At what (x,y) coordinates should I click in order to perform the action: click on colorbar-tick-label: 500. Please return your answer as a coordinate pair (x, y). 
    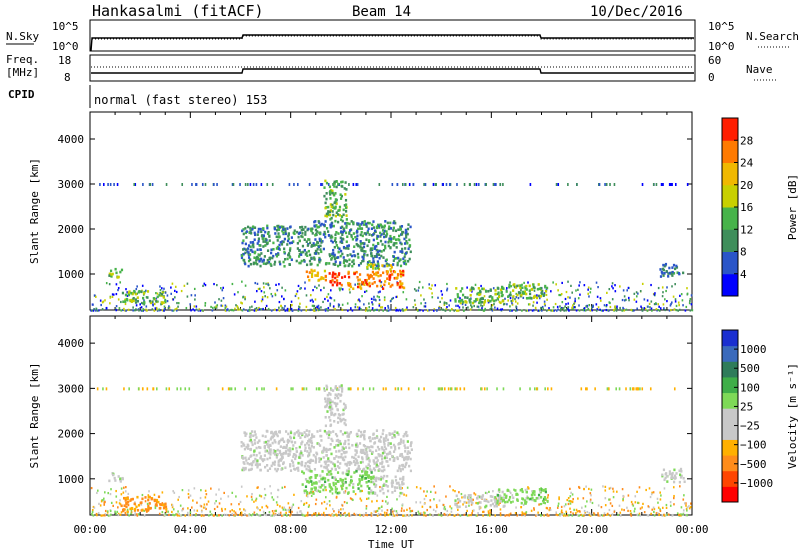
    Looking at the image, I should click on (750, 368).